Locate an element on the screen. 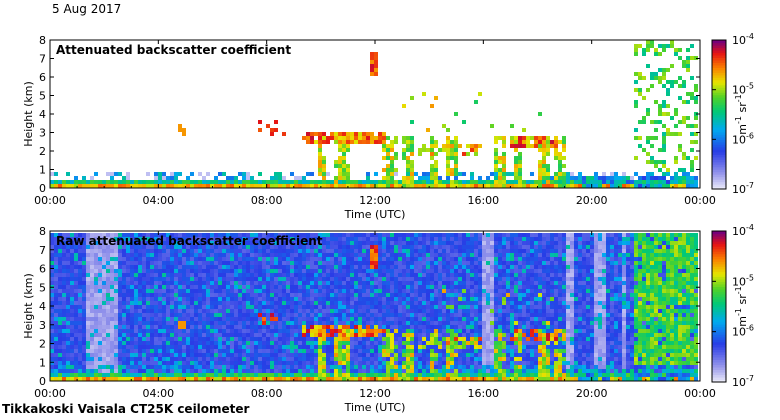 The image size is (780, 420). y-tick-label: 0 is located at coordinates (42, 188).